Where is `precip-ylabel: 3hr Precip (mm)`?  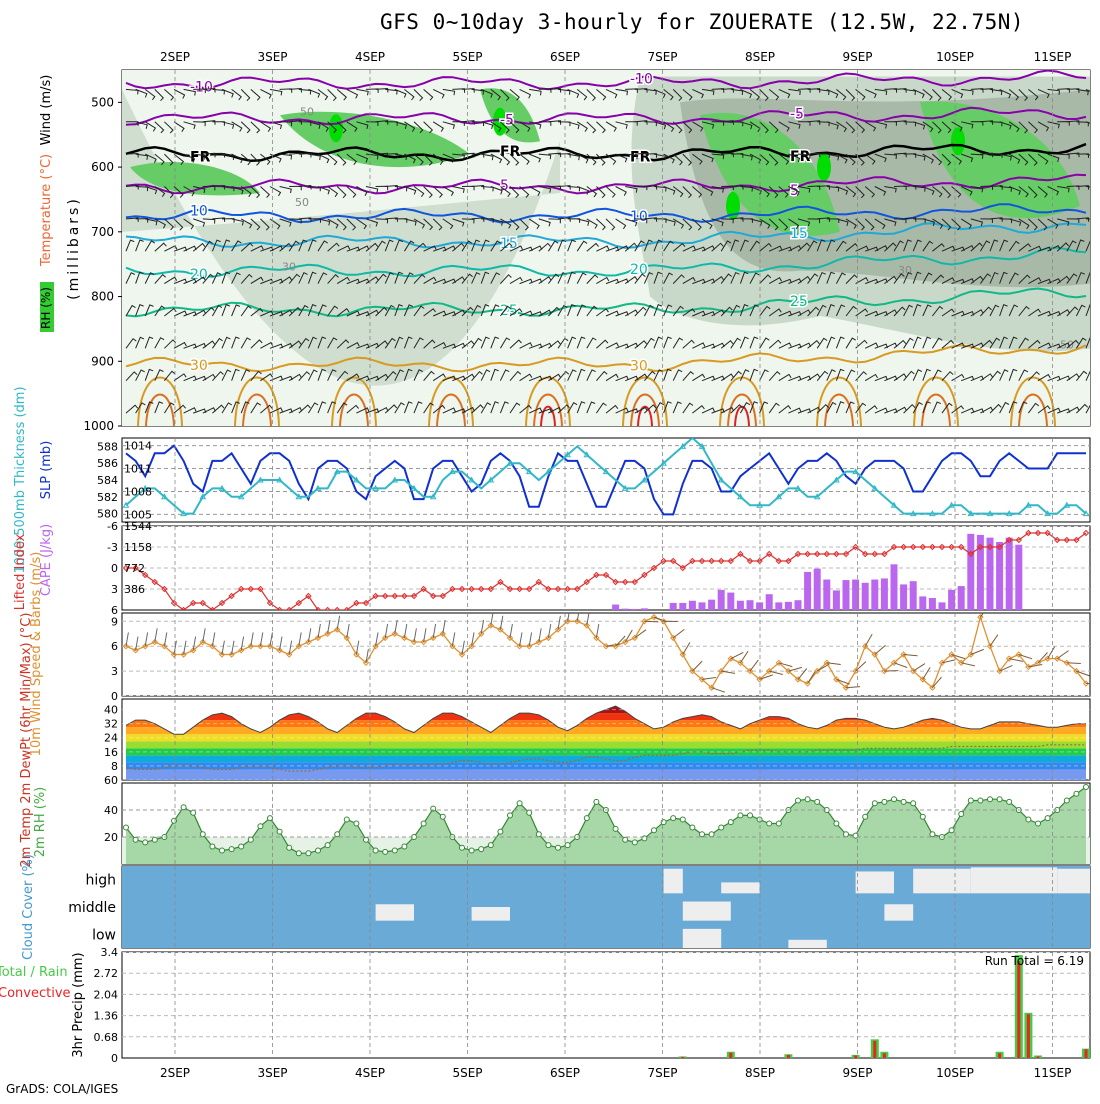
precip-ylabel: 3hr Precip (mm) is located at coordinates (78, 1004).